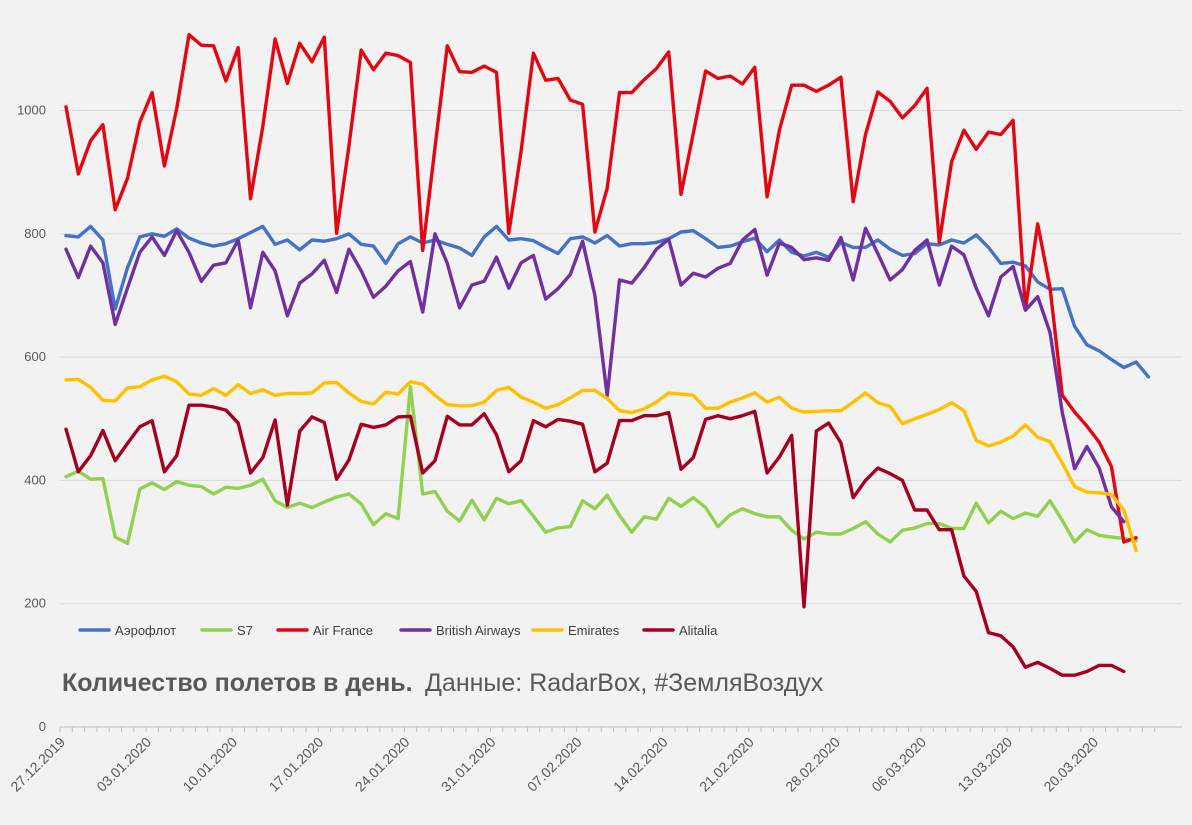  Describe the element at coordinates (296, 764) in the screenshot. I see `x-tick-label: 17.01.2020` at that location.